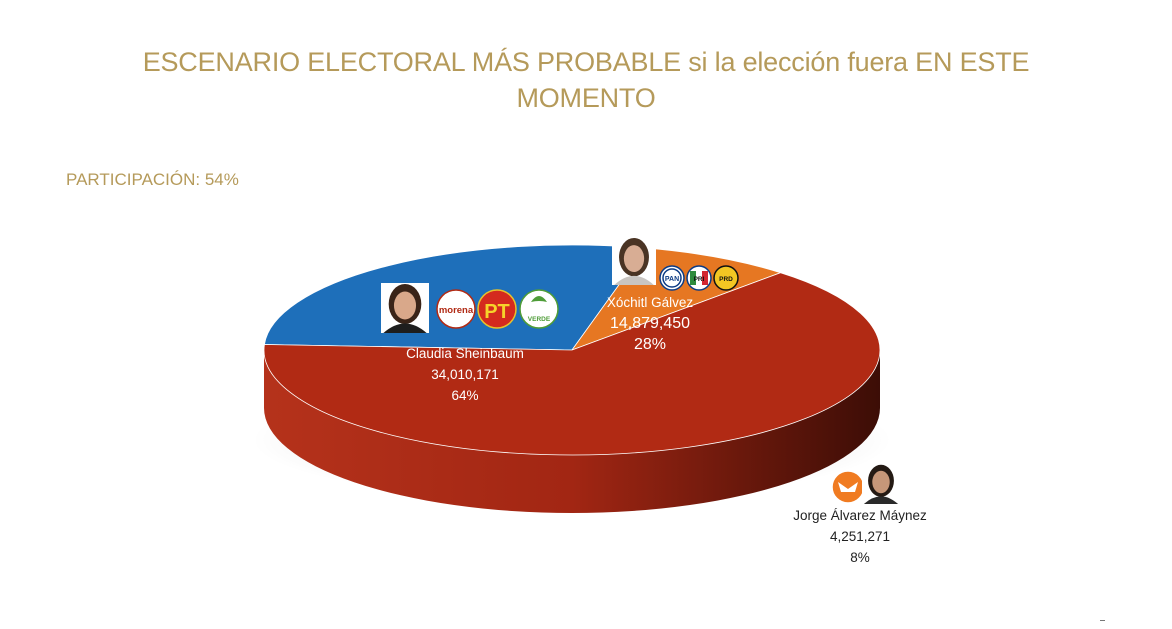  What do you see at coordinates (860, 515) in the screenshot?
I see `candidate-name: Jorge Álvarez Máynez` at bounding box center [860, 515].